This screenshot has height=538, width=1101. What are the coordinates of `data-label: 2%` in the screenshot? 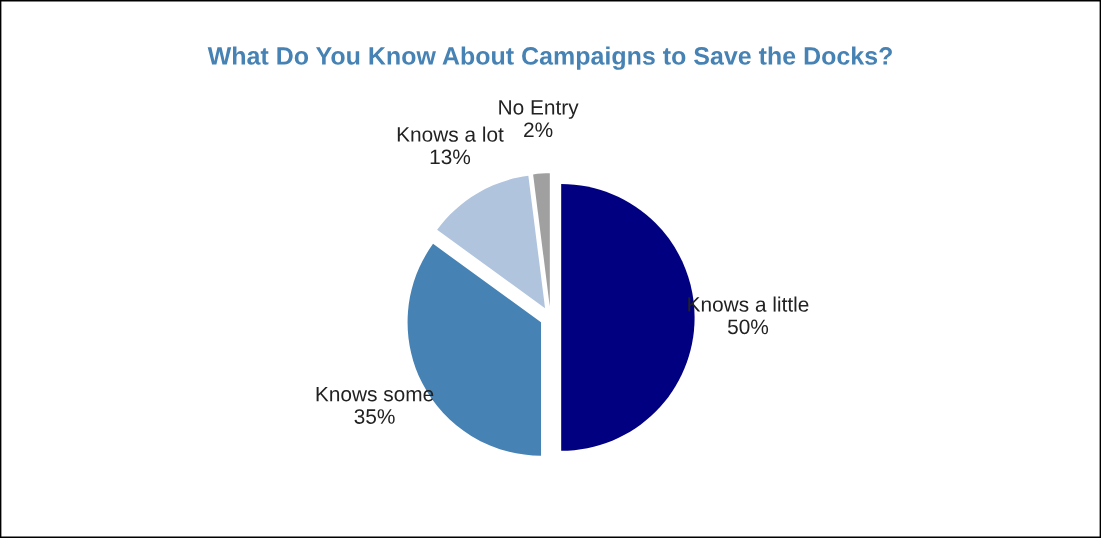 It's located at (538, 130).